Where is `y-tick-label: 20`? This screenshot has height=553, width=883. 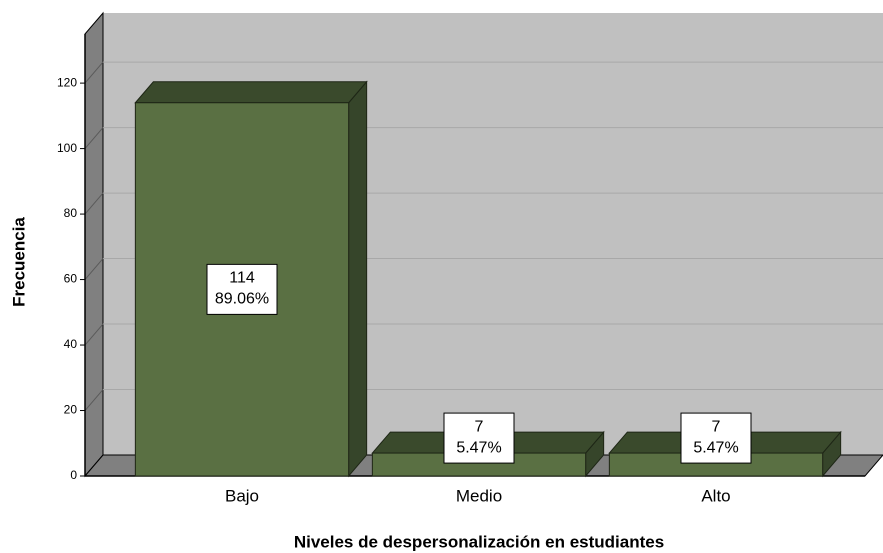 y-tick-label: 20 is located at coordinates (71, 410).